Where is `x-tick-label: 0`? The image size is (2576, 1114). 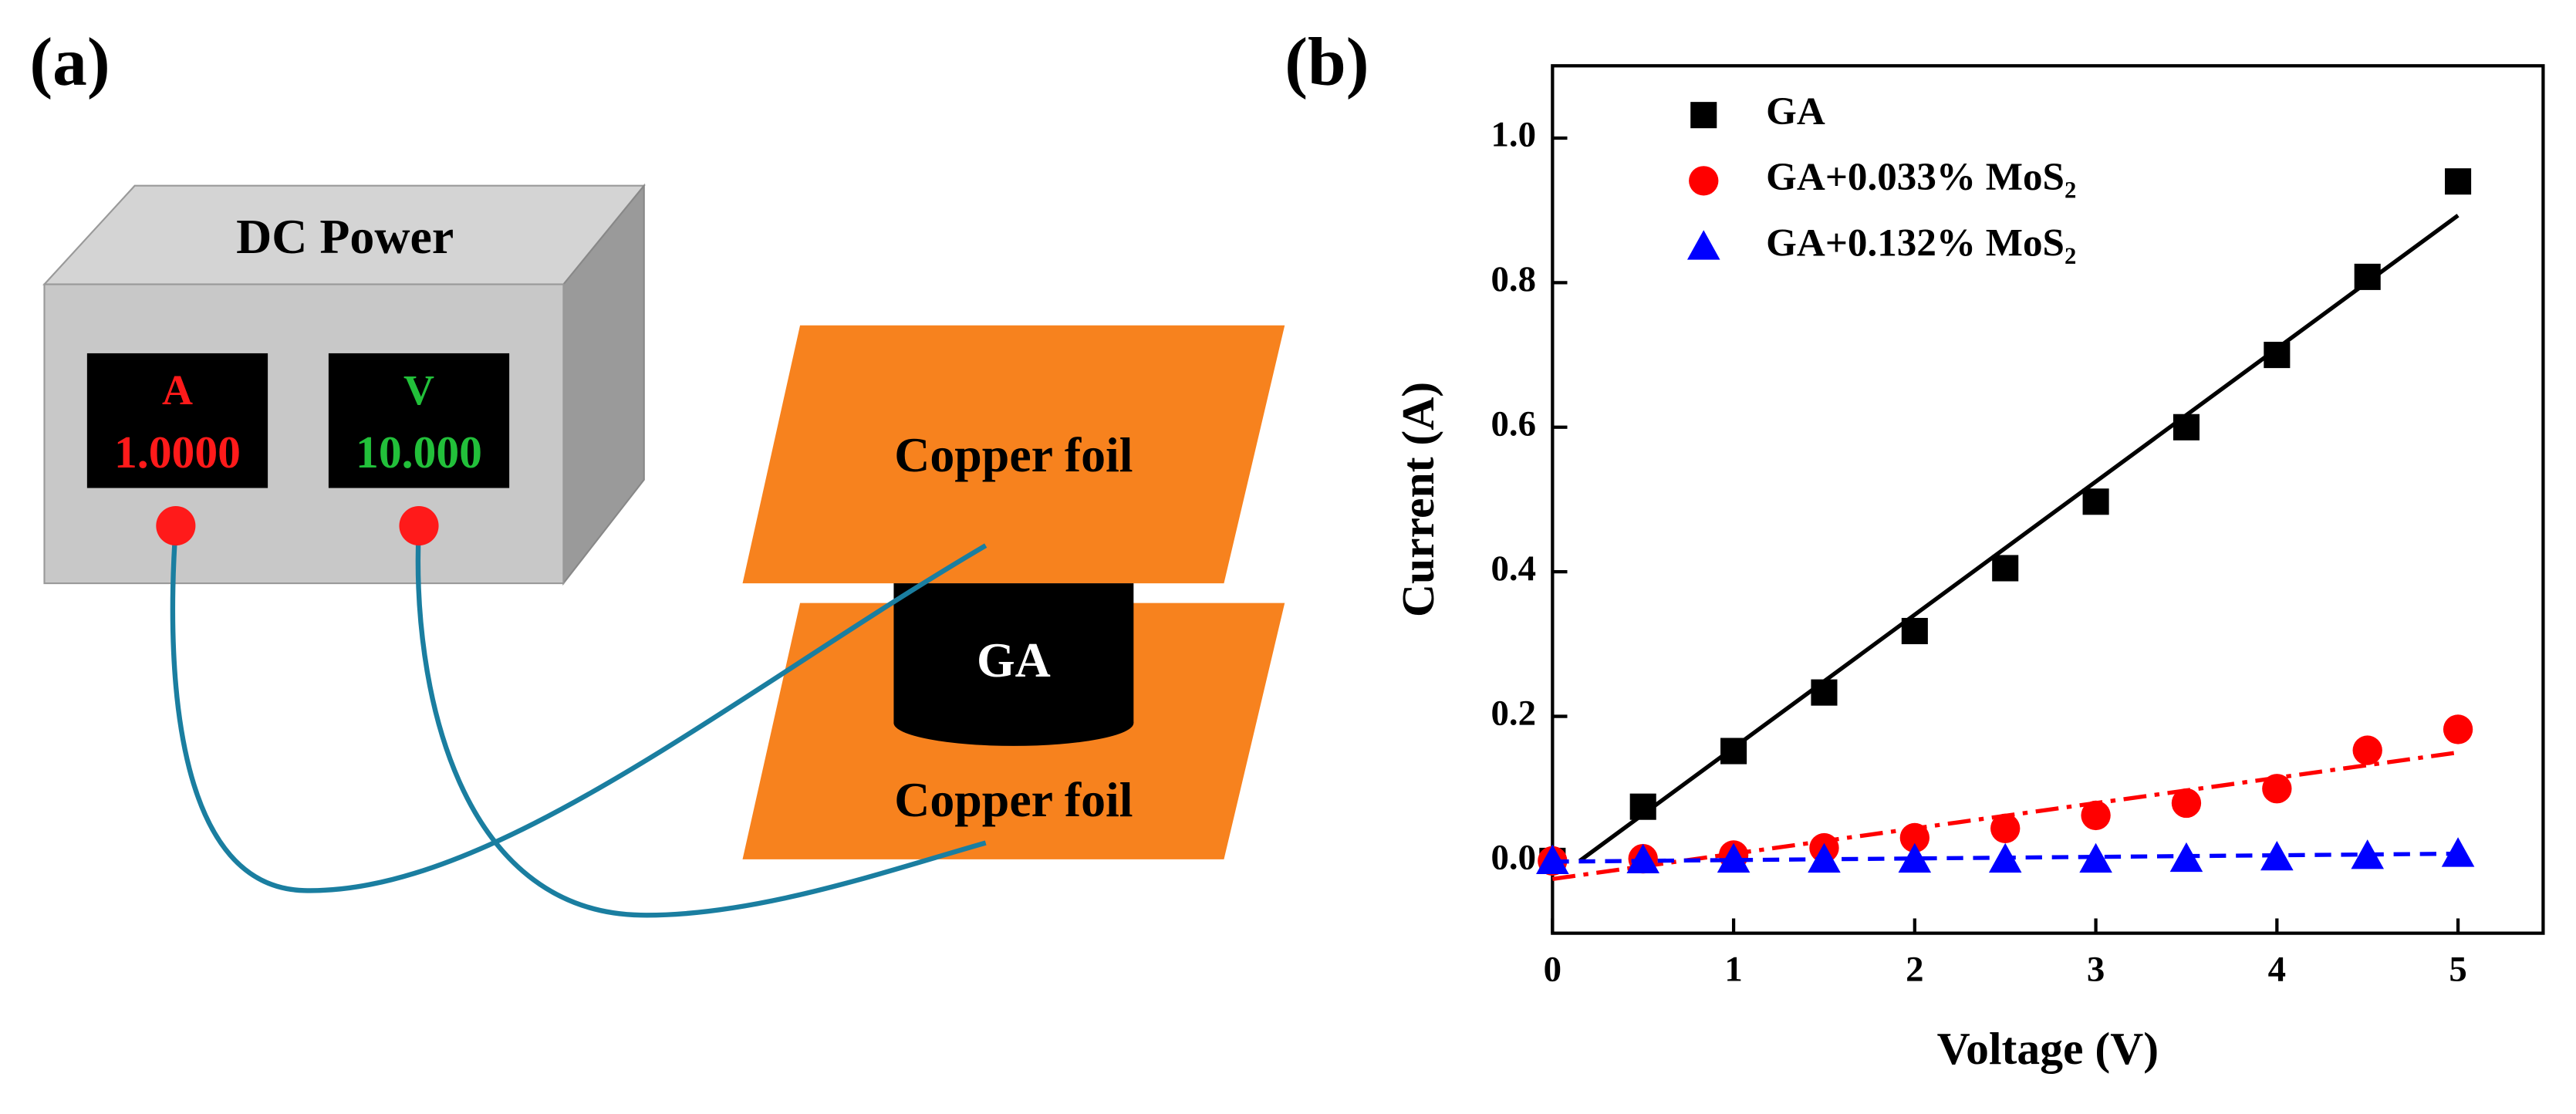 x-tick-label: 0 is located at coordinates (1552, 970).